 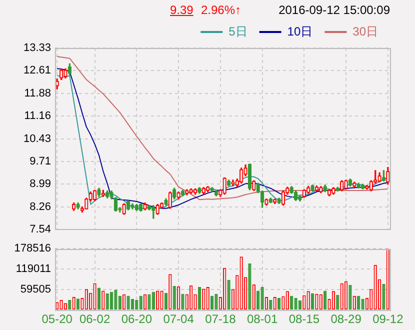 What do you see at coordinates (238, 31) in the screenshot?
I see `legend-label: 5日` at bounding box center [238, 31].